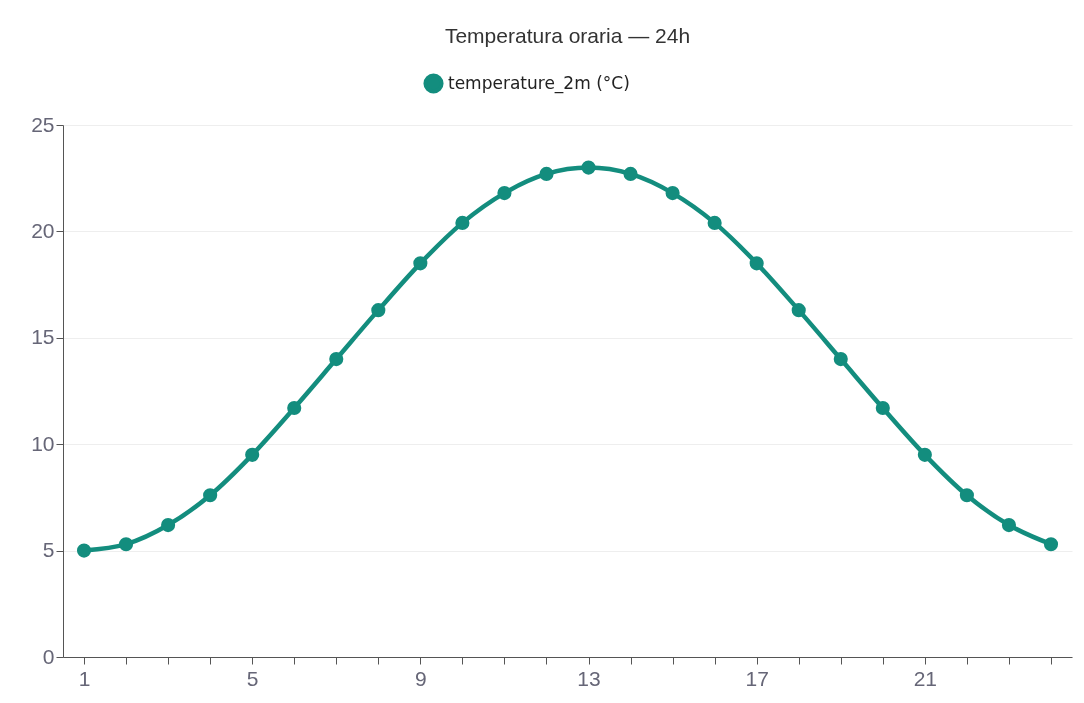  What do you see at coordinates (567, 35) in the screenshot?
I see `chart-title: Temperatura oraria — 24h` at bounding box center [567, 35].